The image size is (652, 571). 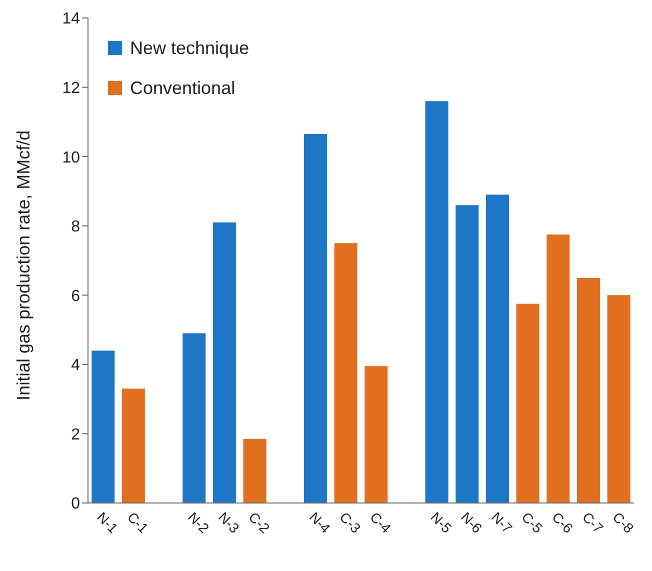 I want to click on y-tick-label: 0, so click(x=75, y=504).